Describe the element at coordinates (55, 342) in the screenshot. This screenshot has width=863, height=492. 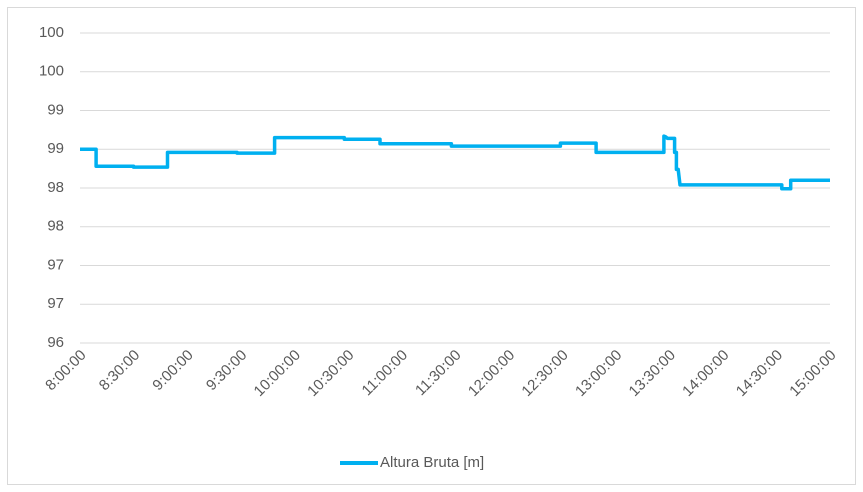
I see `y-tick-label: 96` at that location.